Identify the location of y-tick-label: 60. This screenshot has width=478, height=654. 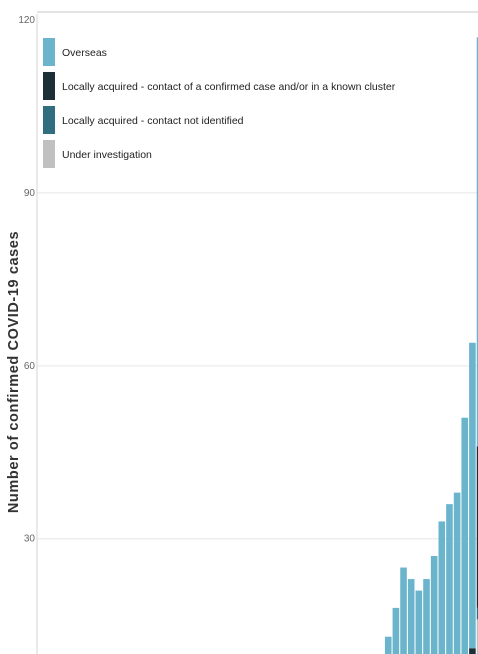
(30, 366).